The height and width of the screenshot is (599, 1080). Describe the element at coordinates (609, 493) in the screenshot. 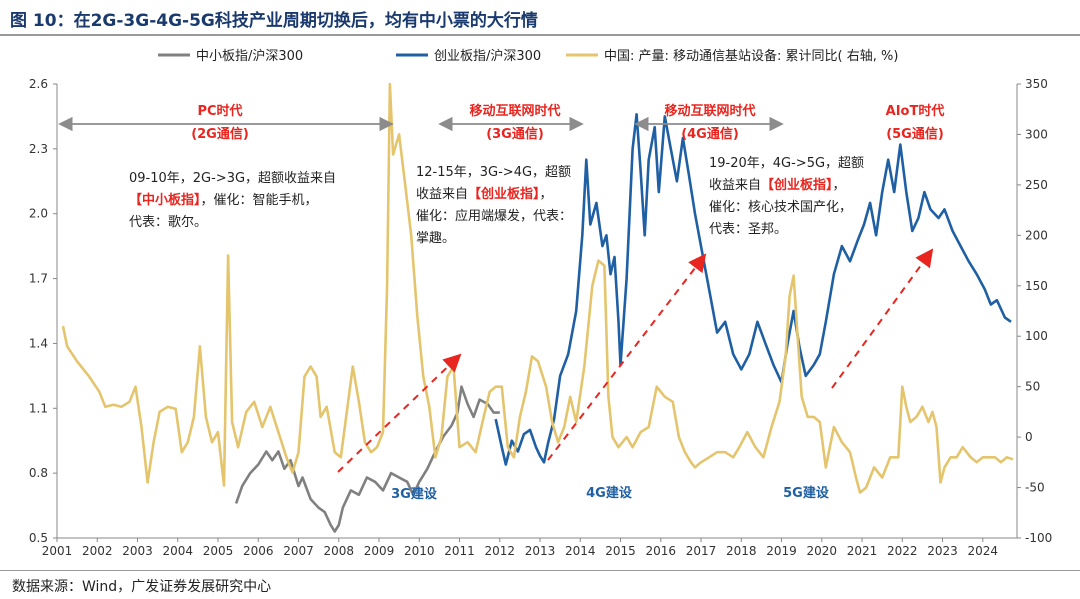

I see `build-label: 4G建设` at that location.